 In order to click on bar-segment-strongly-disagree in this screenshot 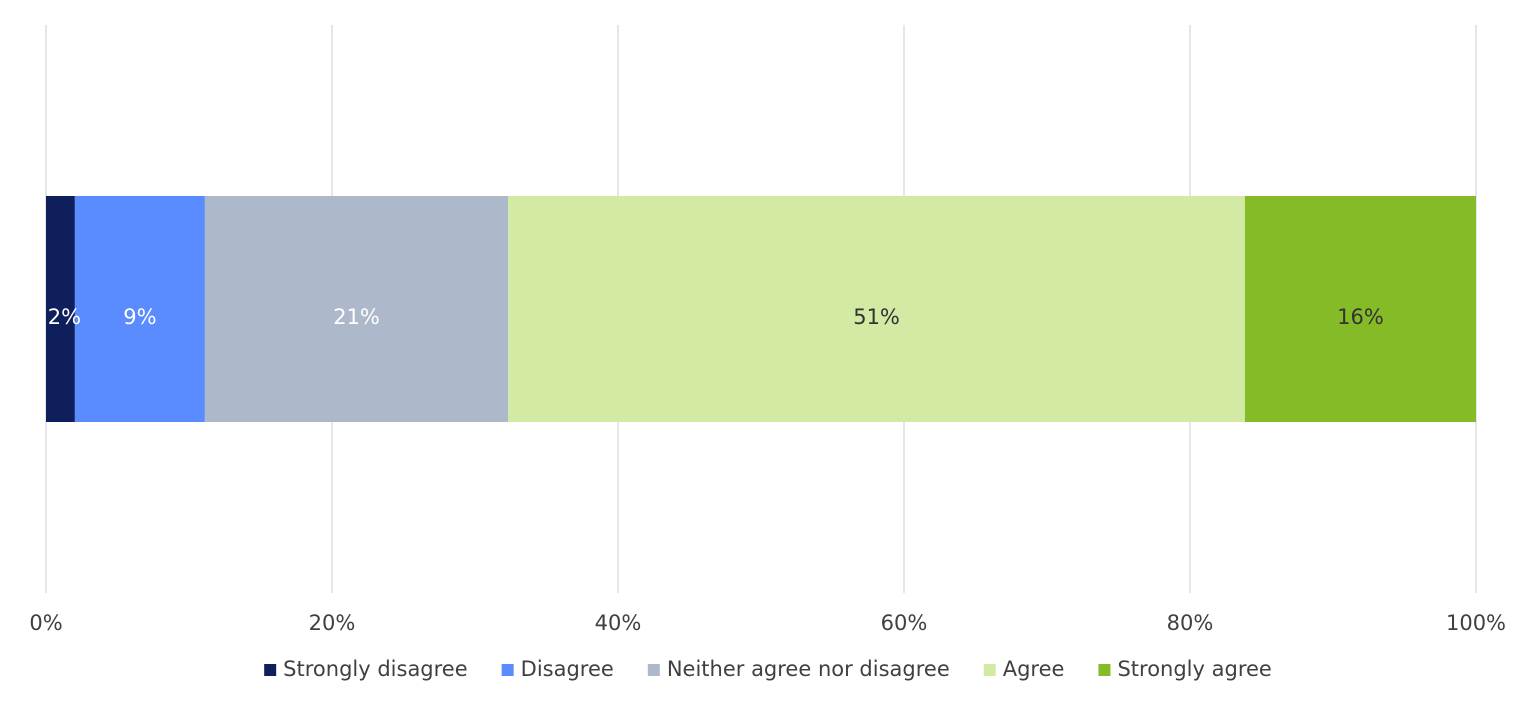, I will do `click(60, 309)`.